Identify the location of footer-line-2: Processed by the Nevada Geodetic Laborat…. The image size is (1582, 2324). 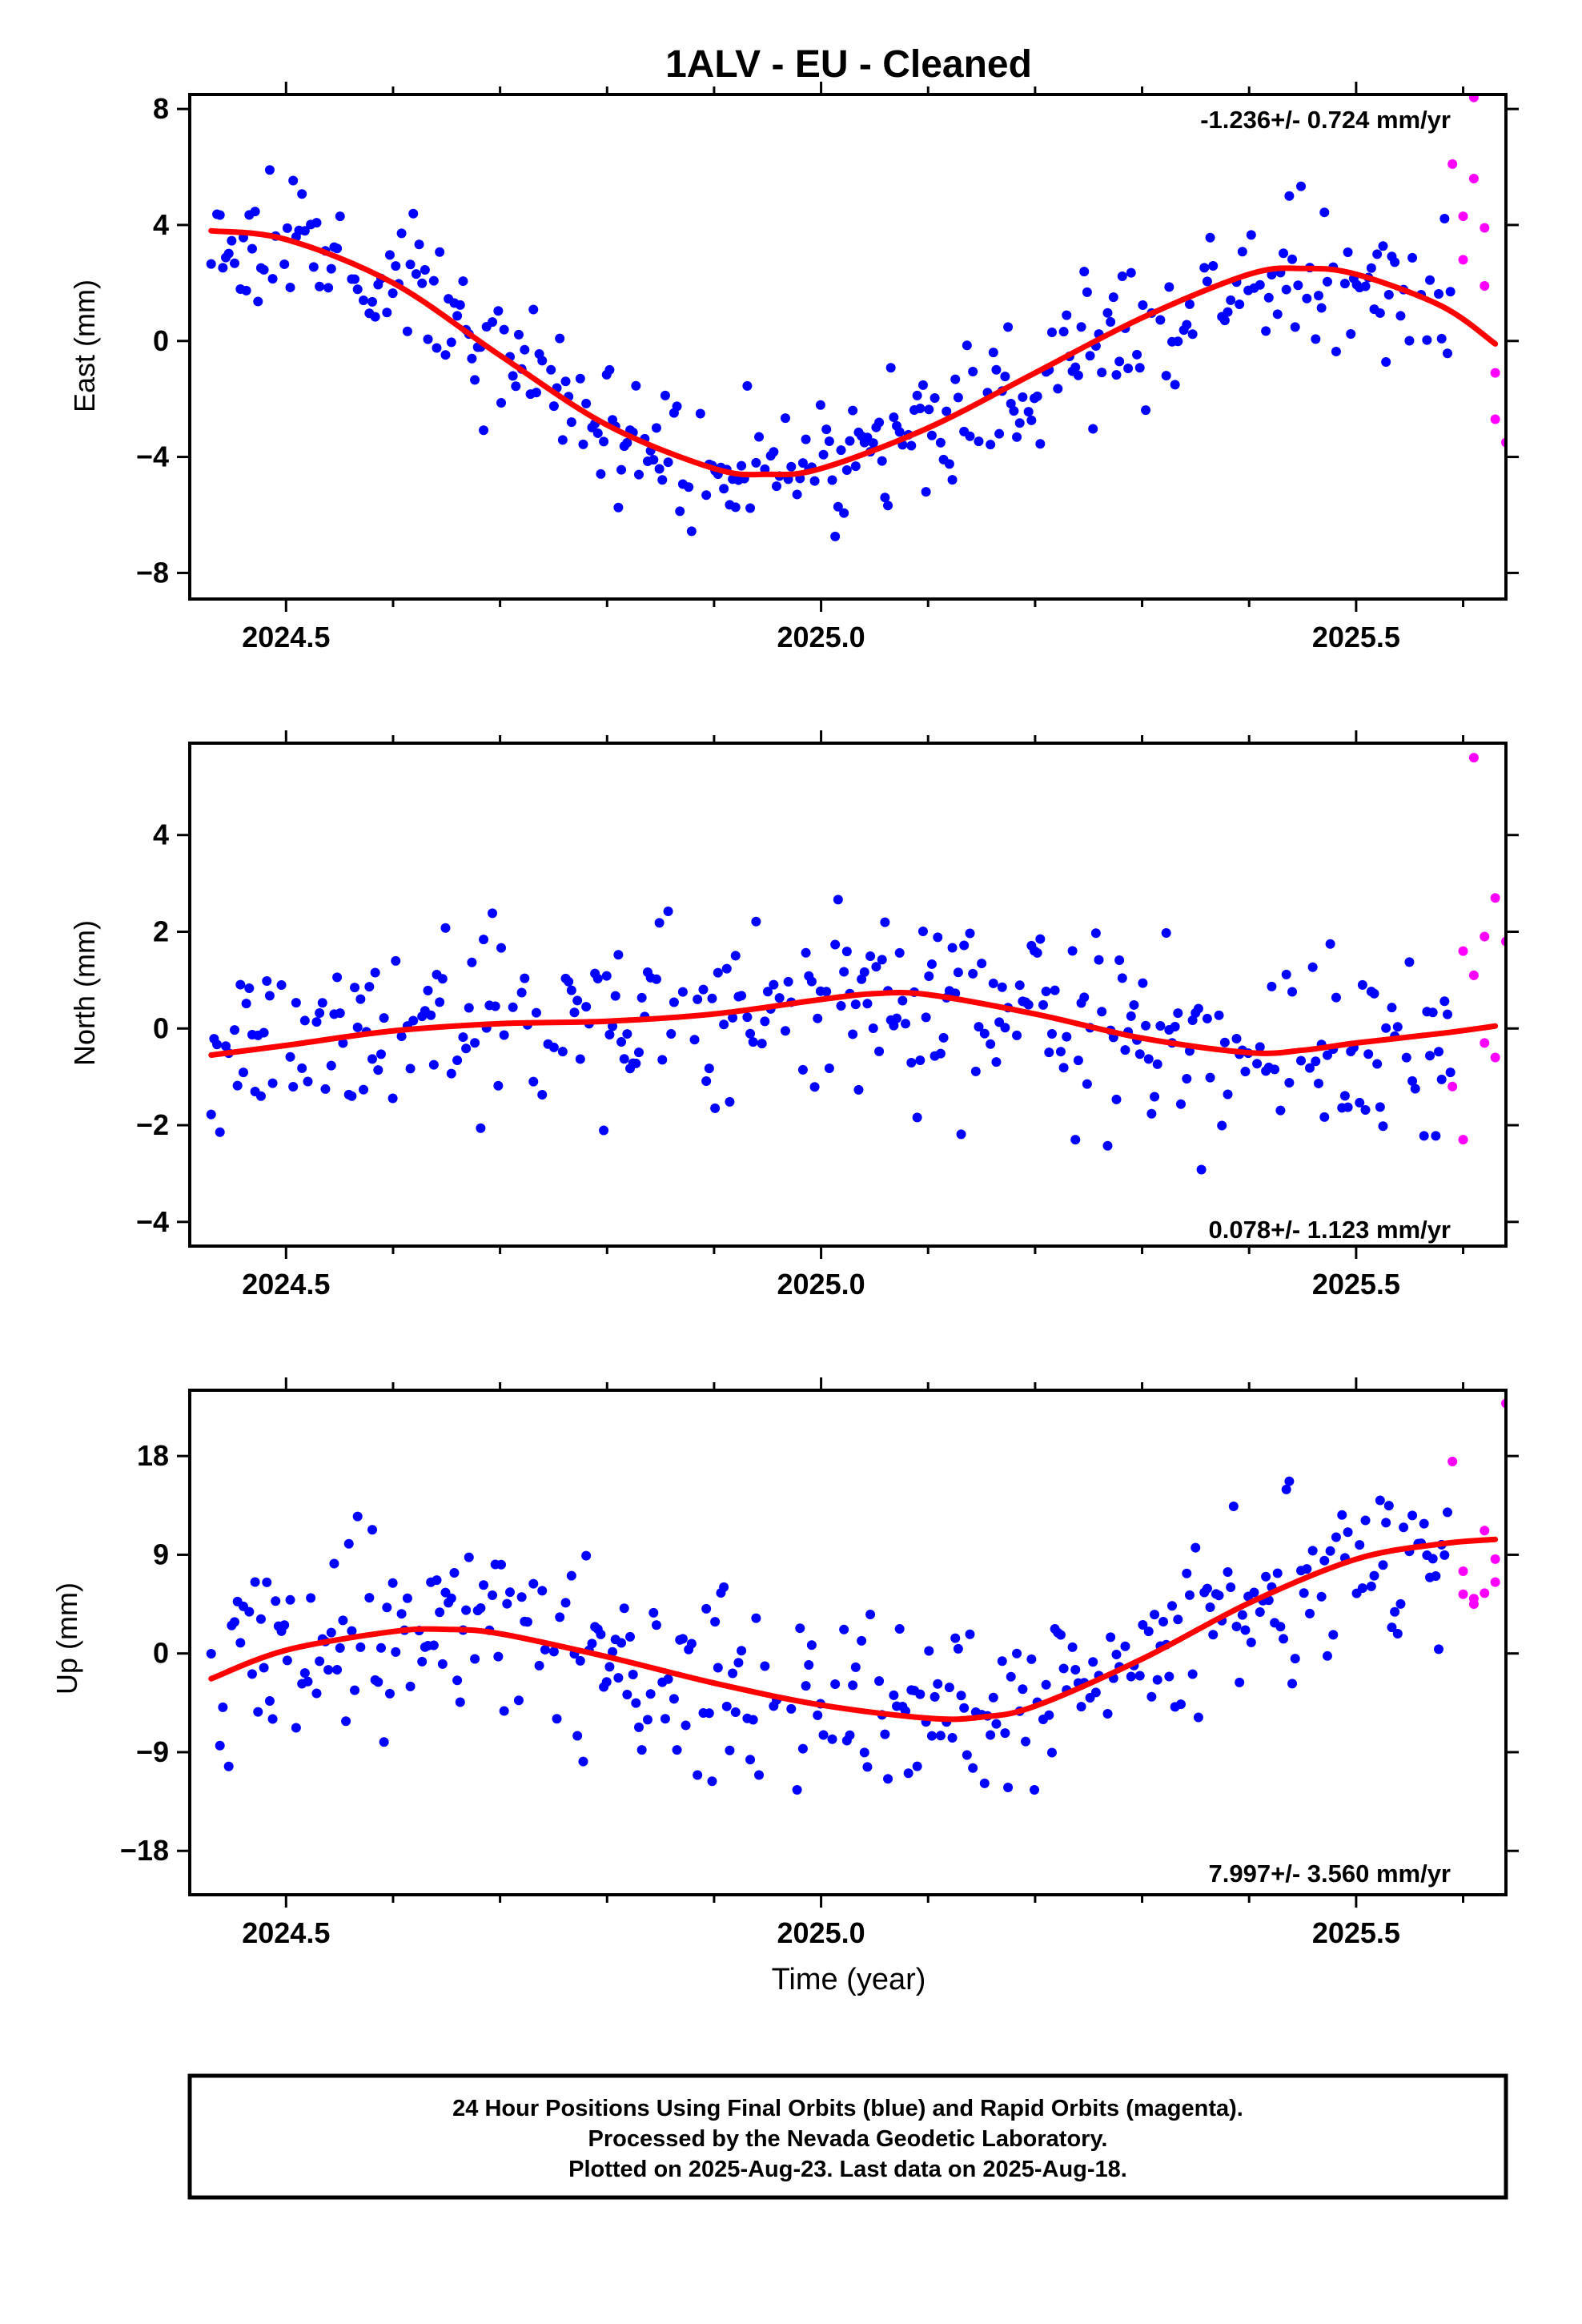
(848, 2139).